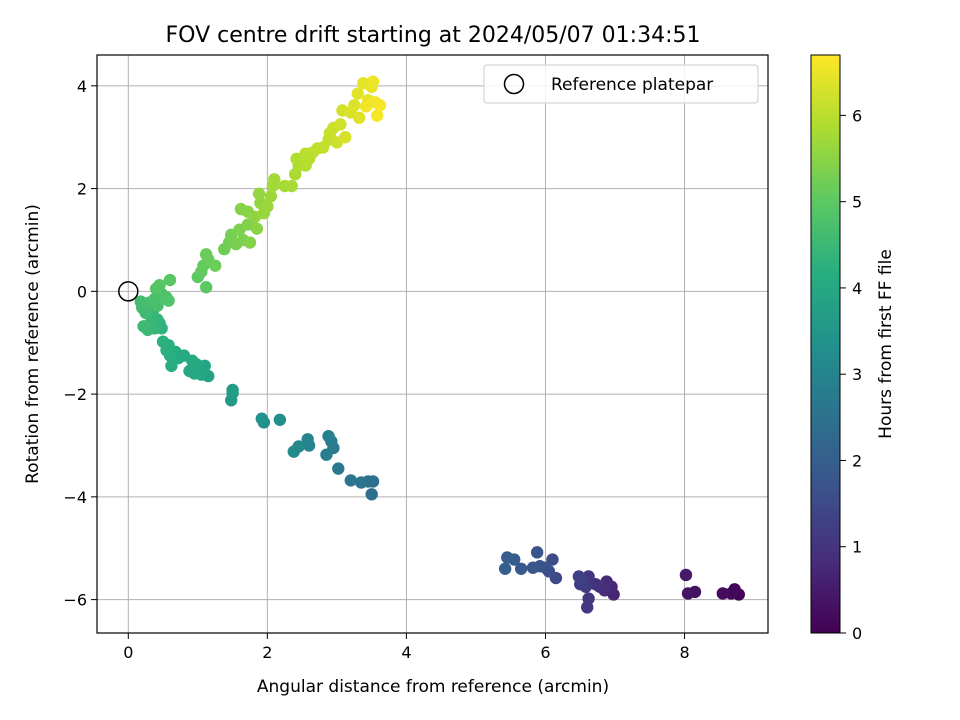  Describe the element at coordinates (75, 394) in the screenshot. I see `y-tick-label: −2` at that location.